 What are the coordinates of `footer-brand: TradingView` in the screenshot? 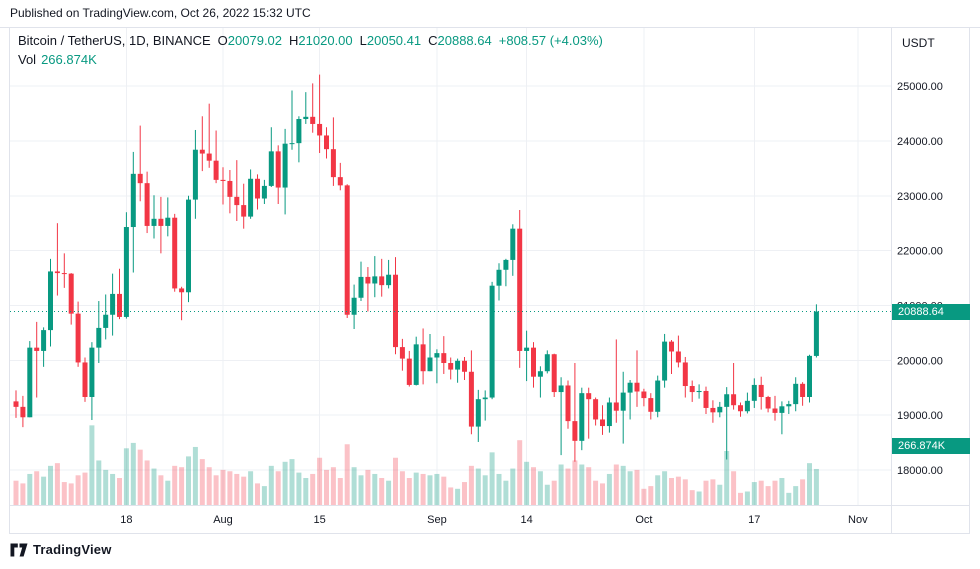 It's located at (72, 549).